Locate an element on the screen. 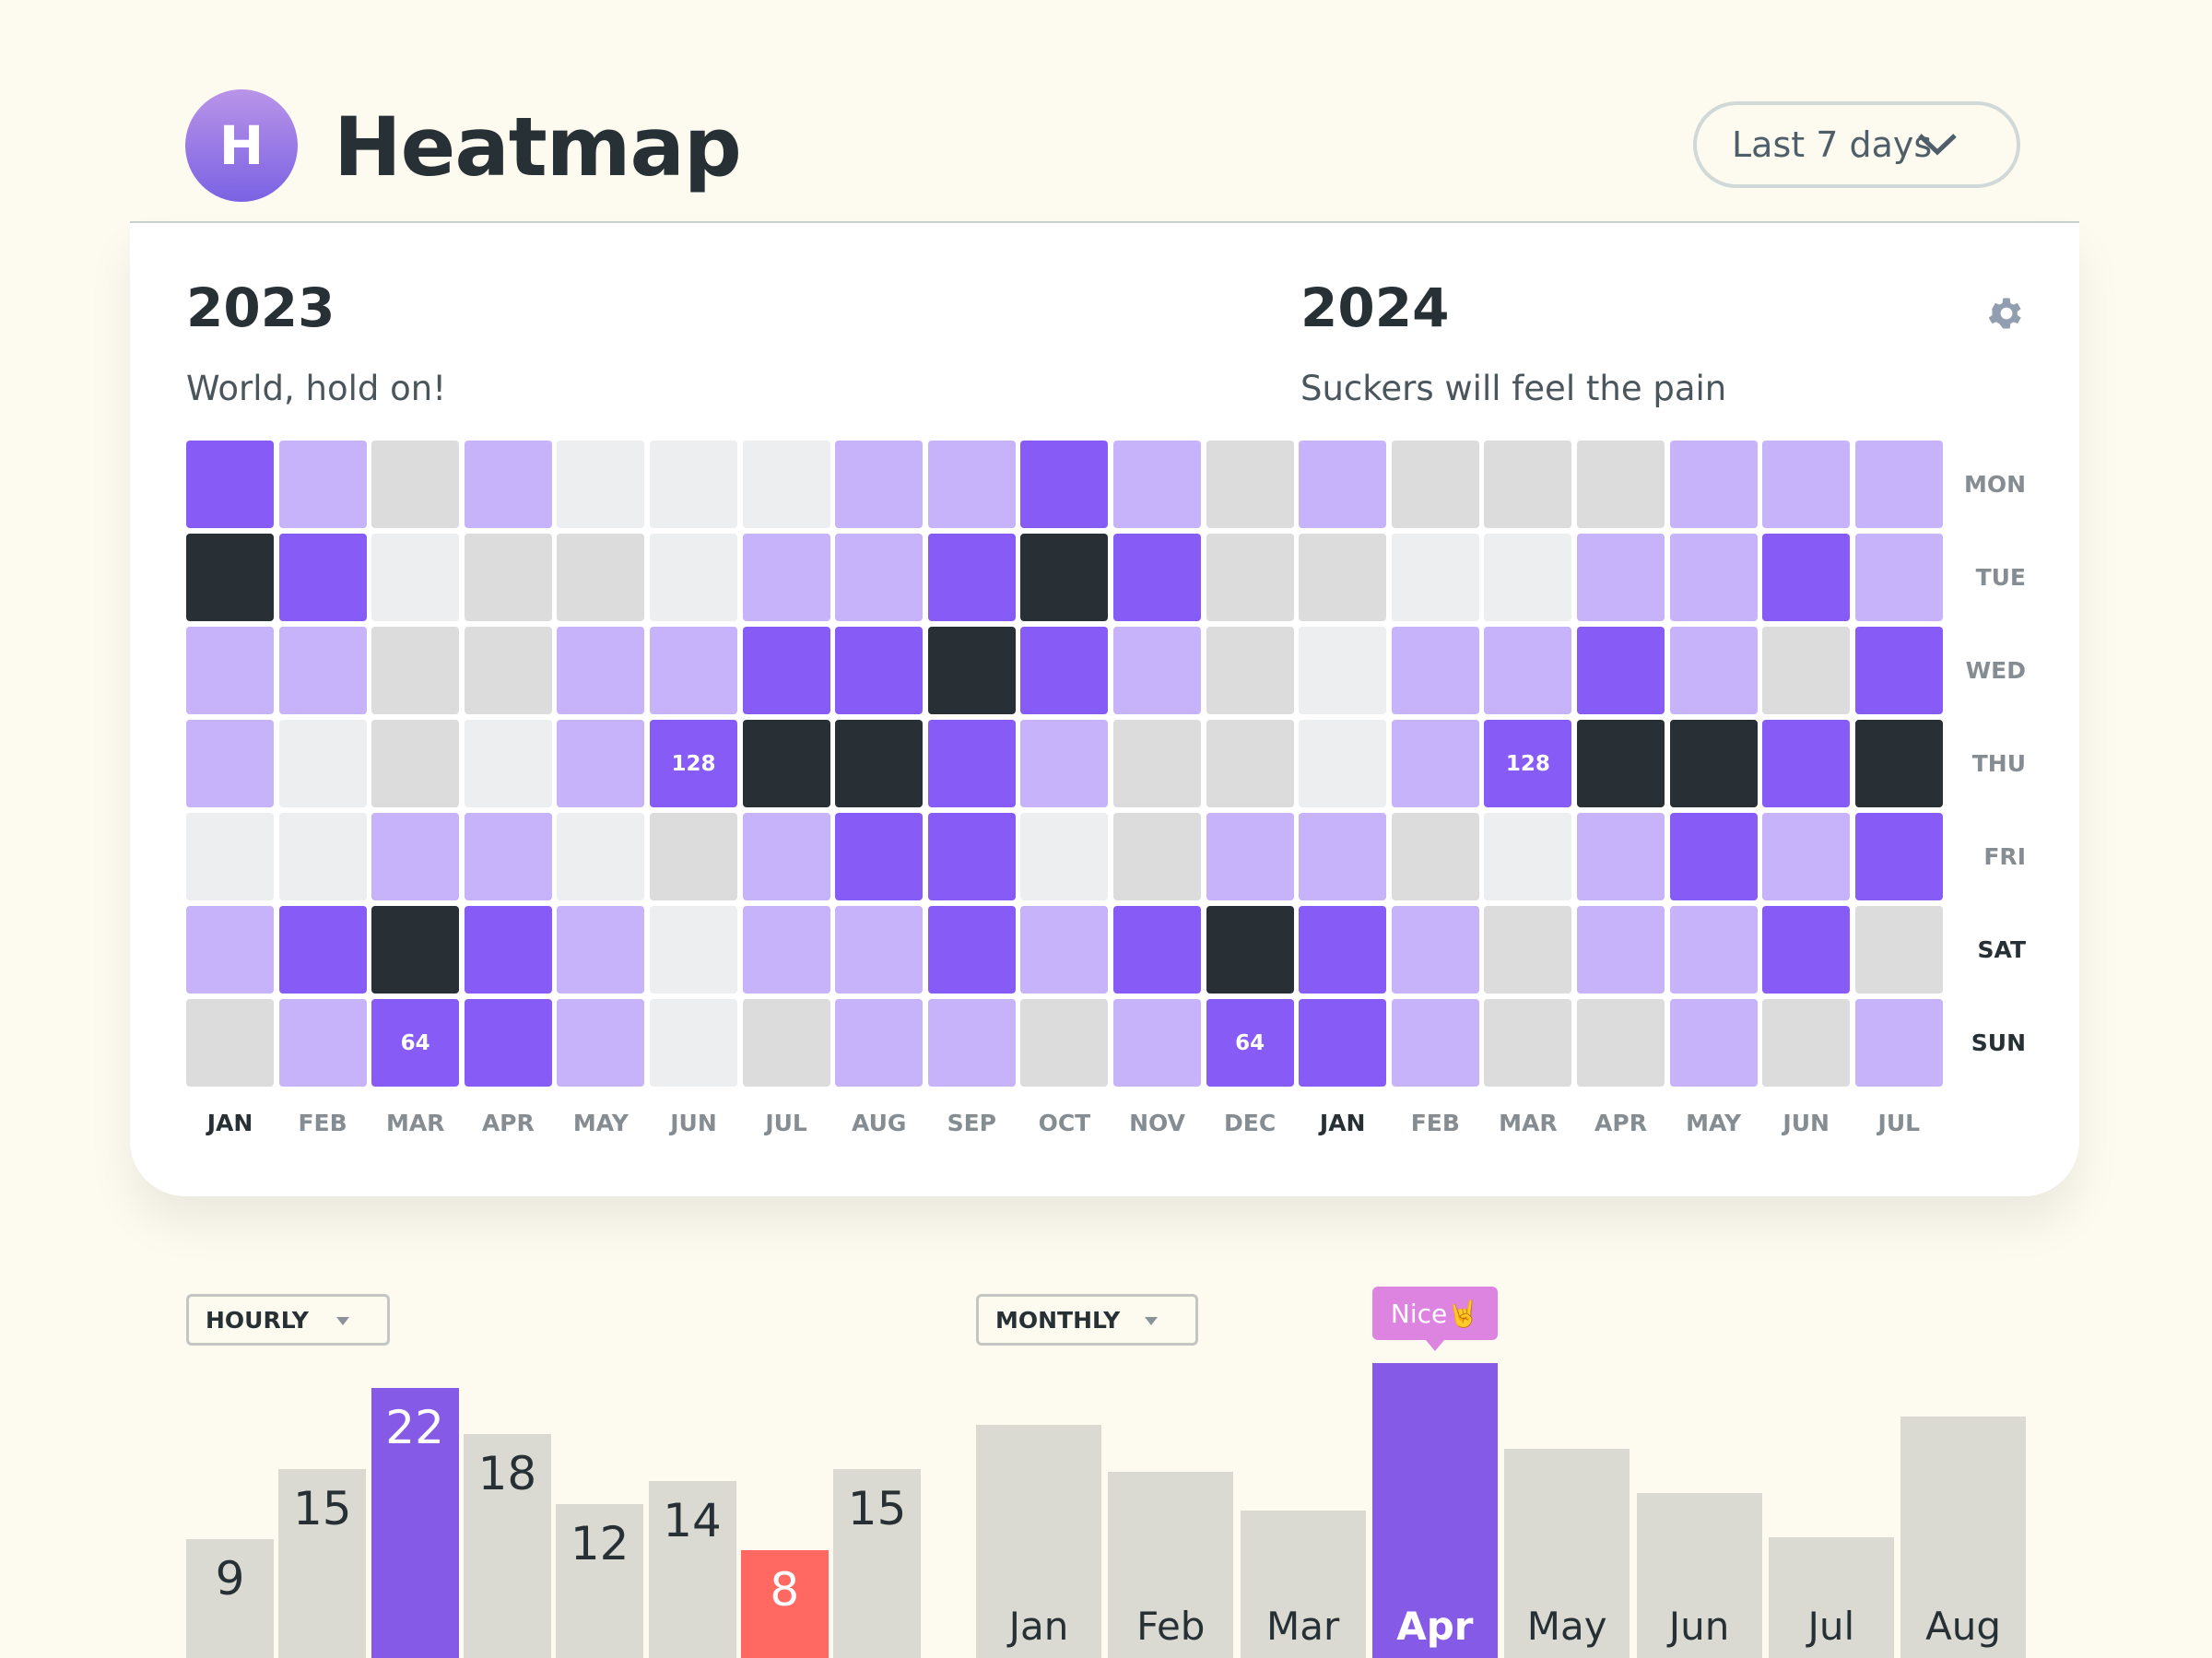 The height and width of the screenshot is (1658, 2212). monthly-bar: Apr is located at coordinates (1434, 1511).